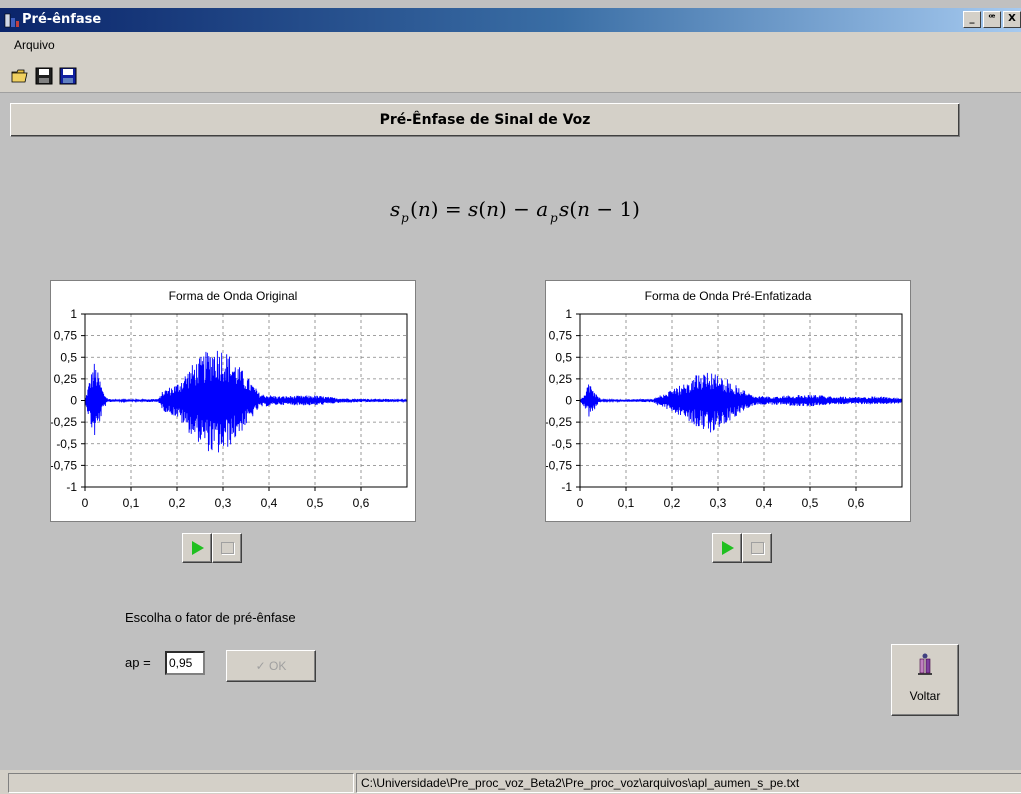 This screenshot has height=794, width=1021. I want to click on save-as-icon, so click(68, 76).